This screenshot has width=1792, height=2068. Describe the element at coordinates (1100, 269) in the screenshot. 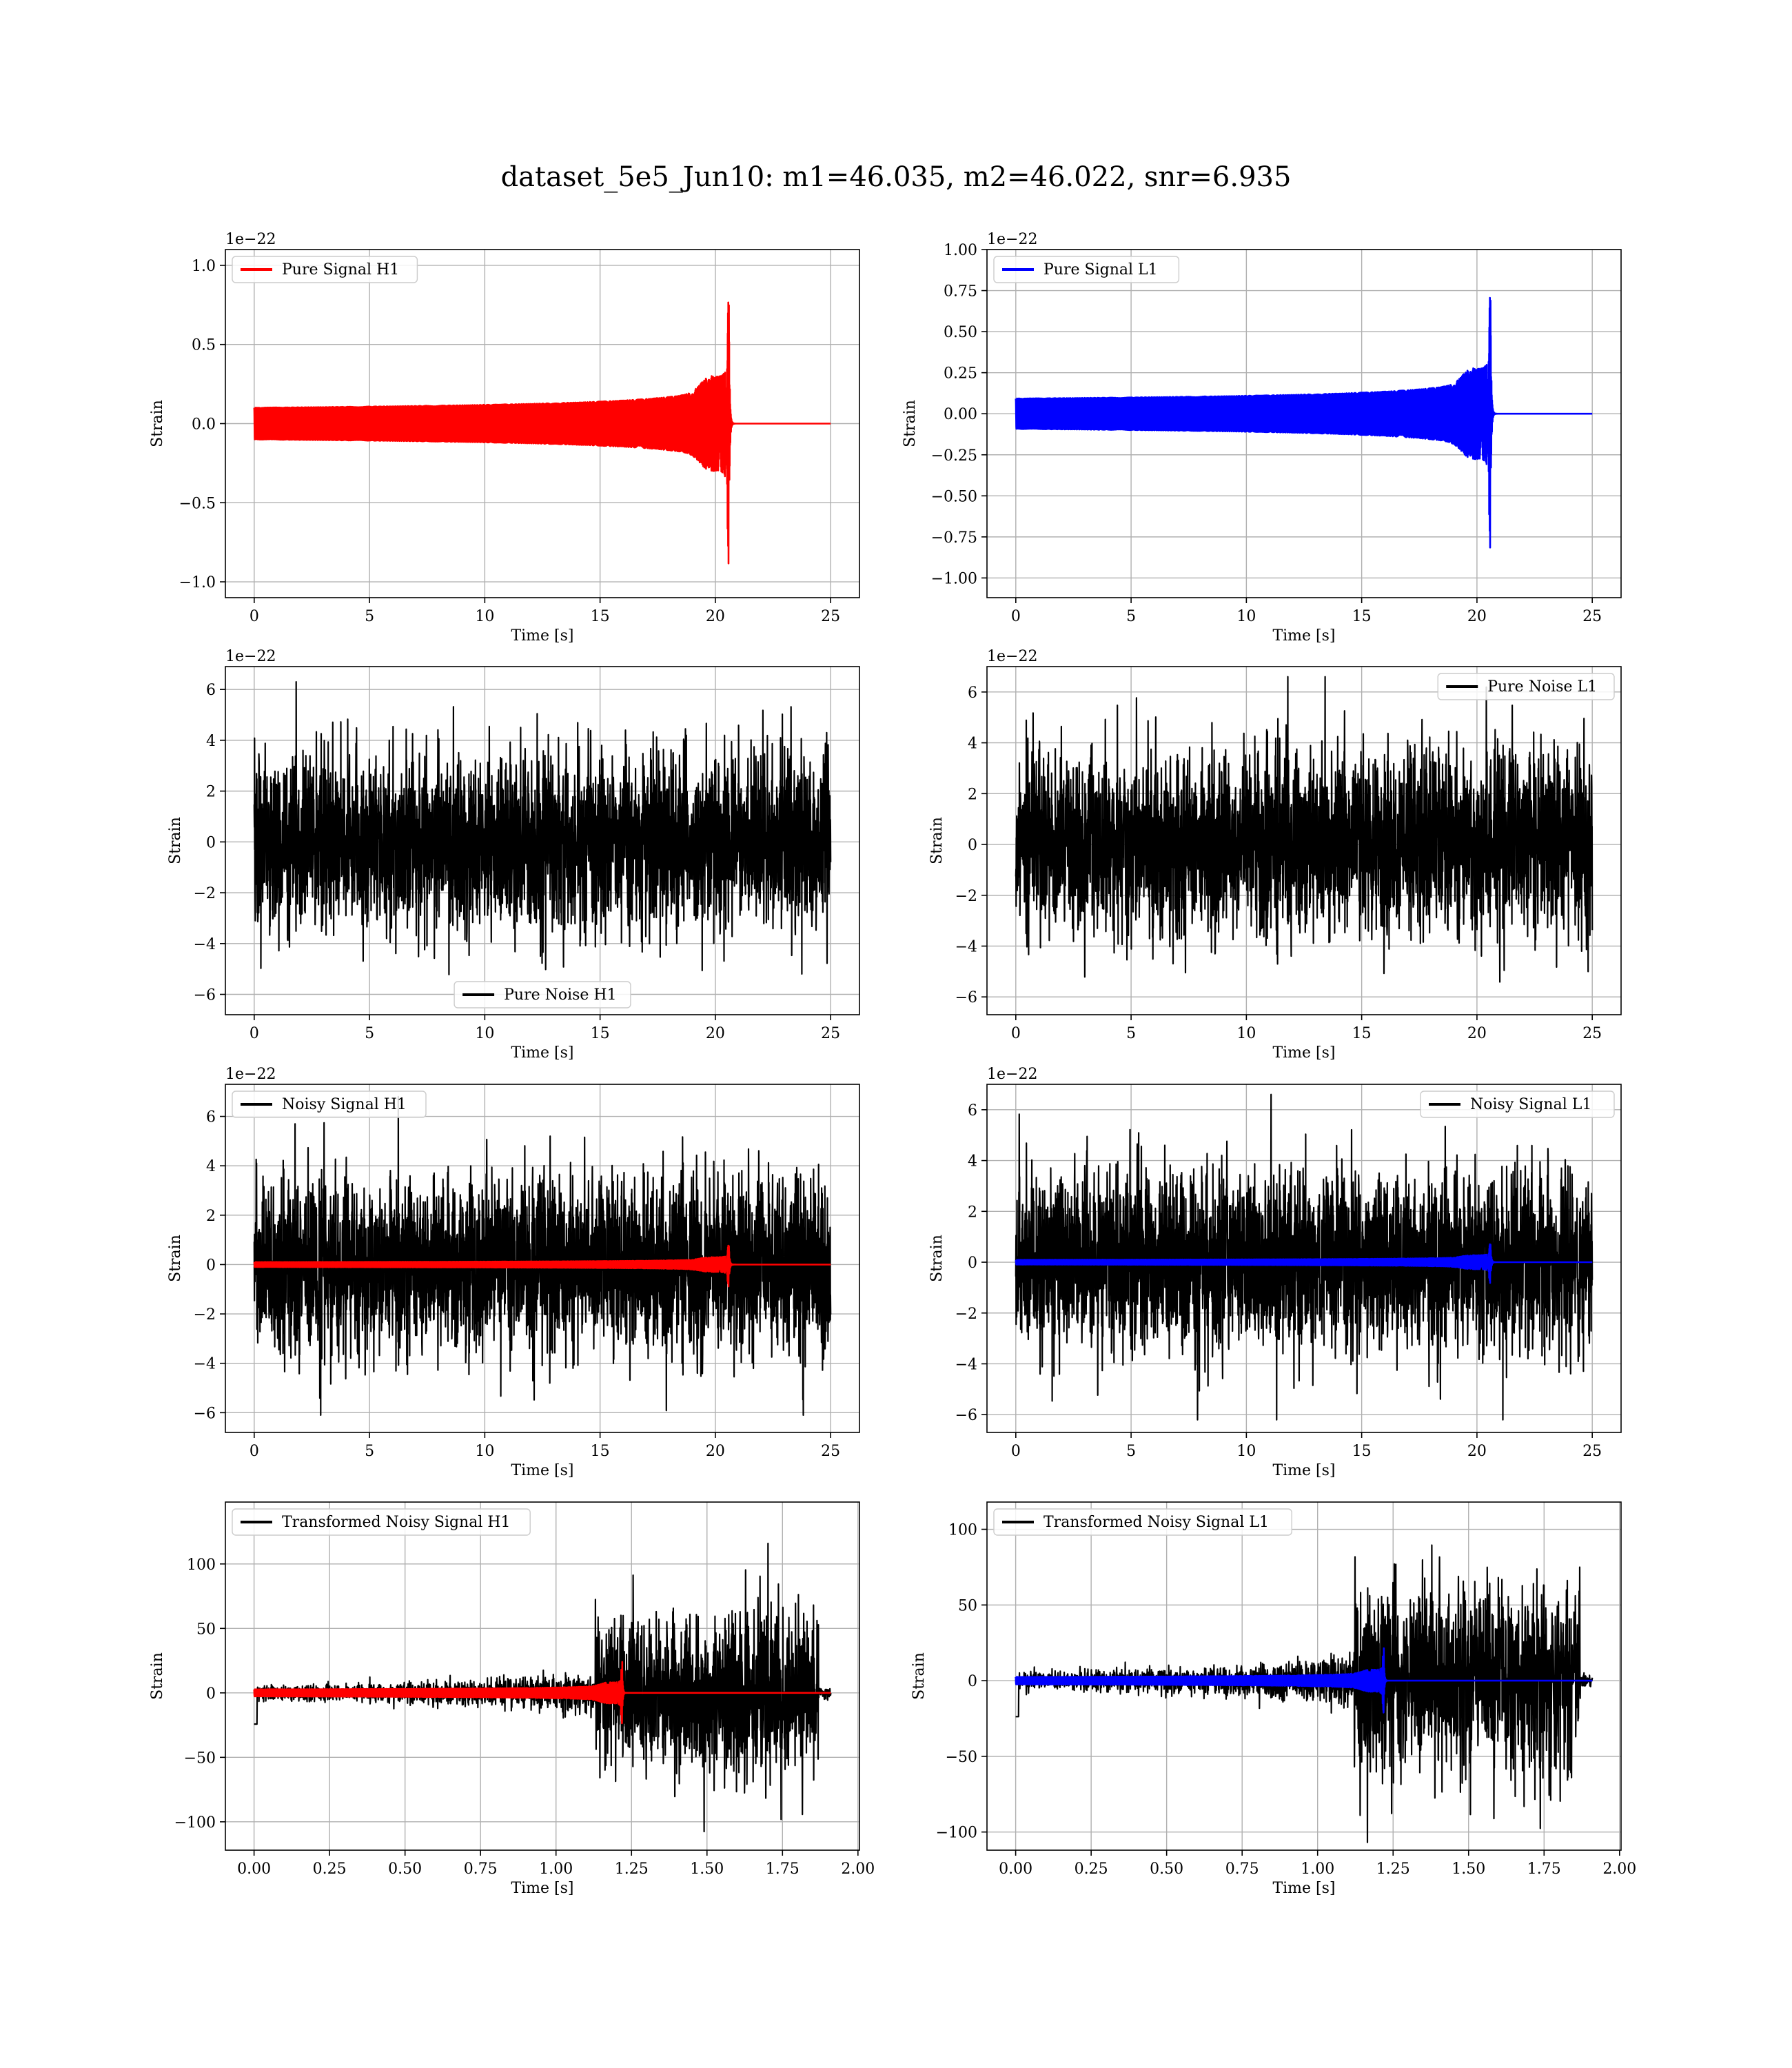

I see `legend-entry-label: Pure Signal L1` at that location.